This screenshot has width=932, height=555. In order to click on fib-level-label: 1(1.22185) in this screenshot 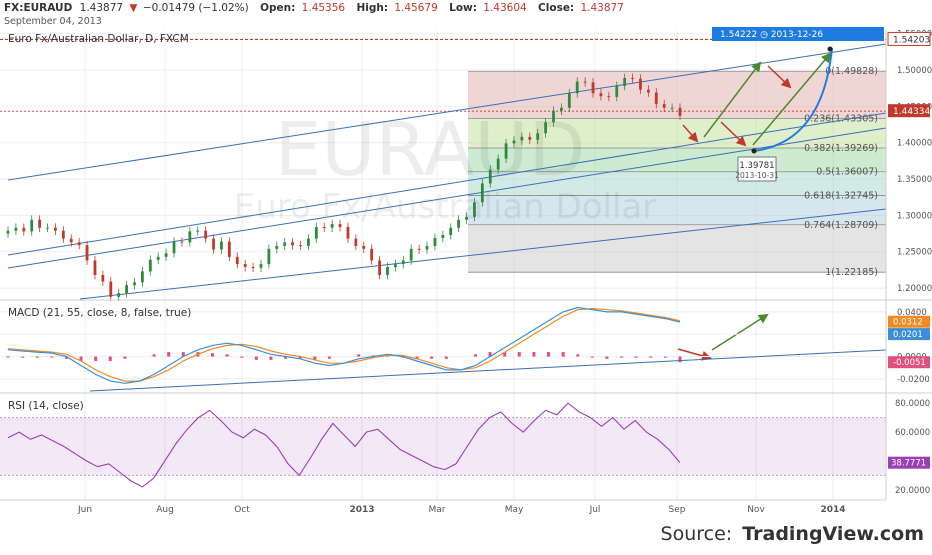, I will do `click(851, 272)`.